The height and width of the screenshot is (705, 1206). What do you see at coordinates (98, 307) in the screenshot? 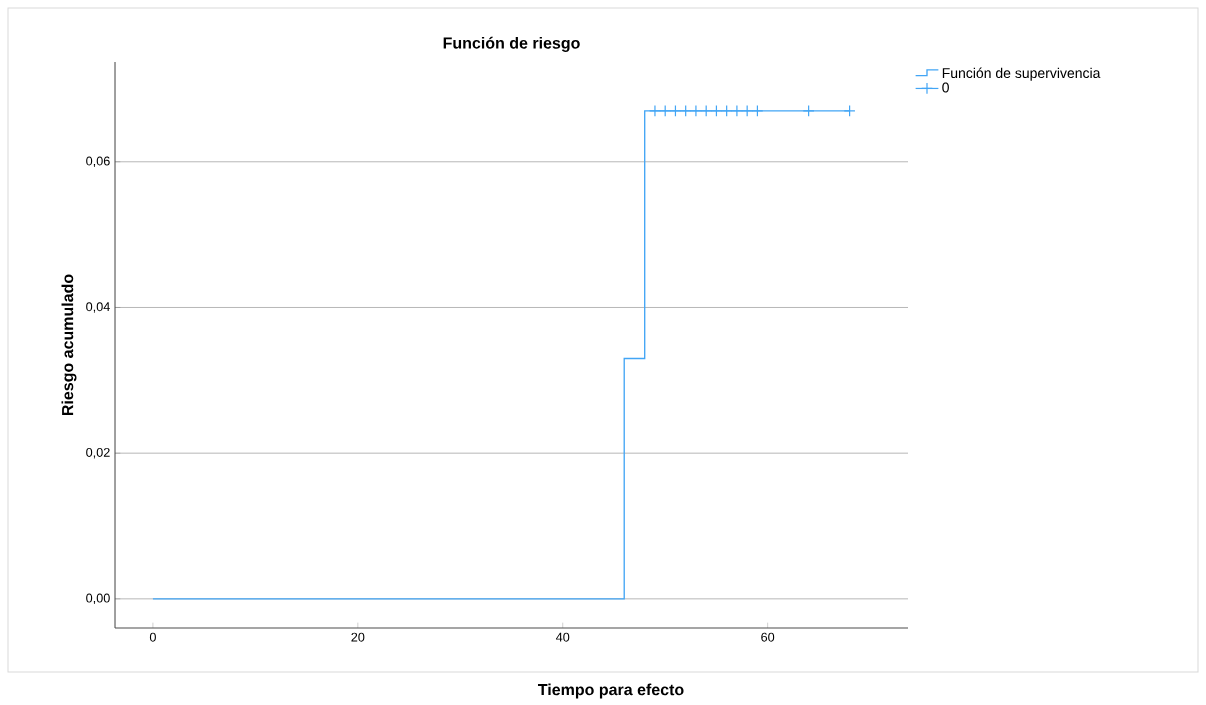
I see `y-tick-label: 0,04` at bounding box center [98, 307].